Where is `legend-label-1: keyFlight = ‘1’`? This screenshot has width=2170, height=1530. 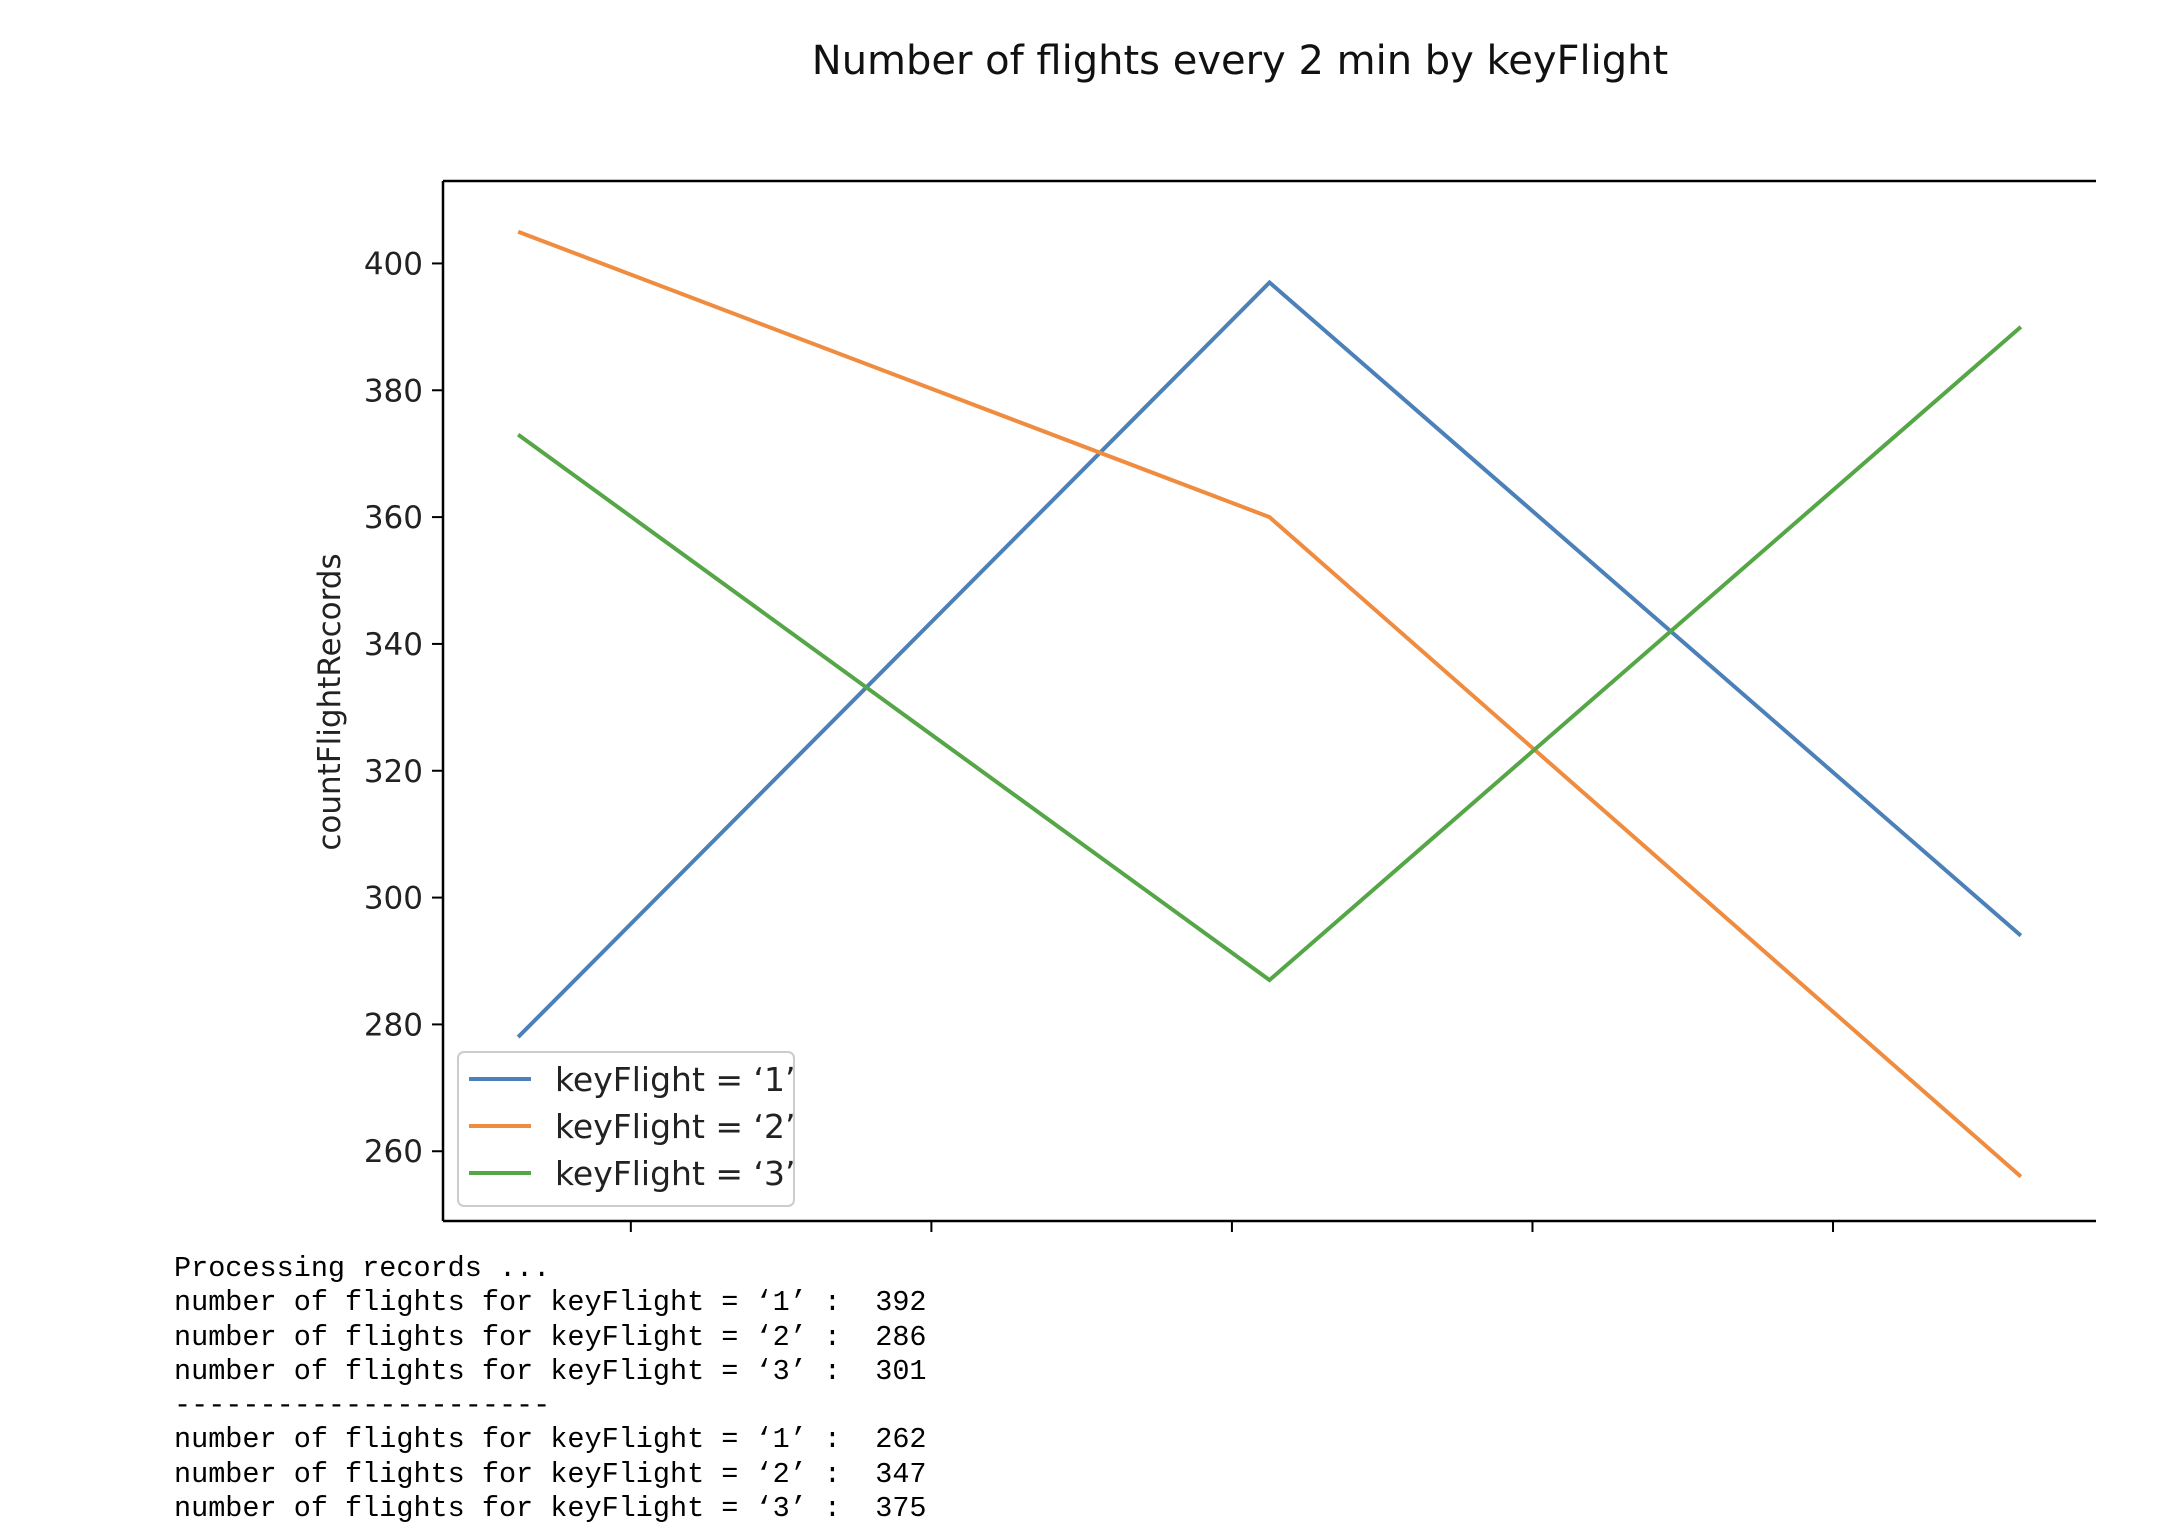 legend-label-1: keyFlight = ‘1’ is located at coordinates (675, 1079).